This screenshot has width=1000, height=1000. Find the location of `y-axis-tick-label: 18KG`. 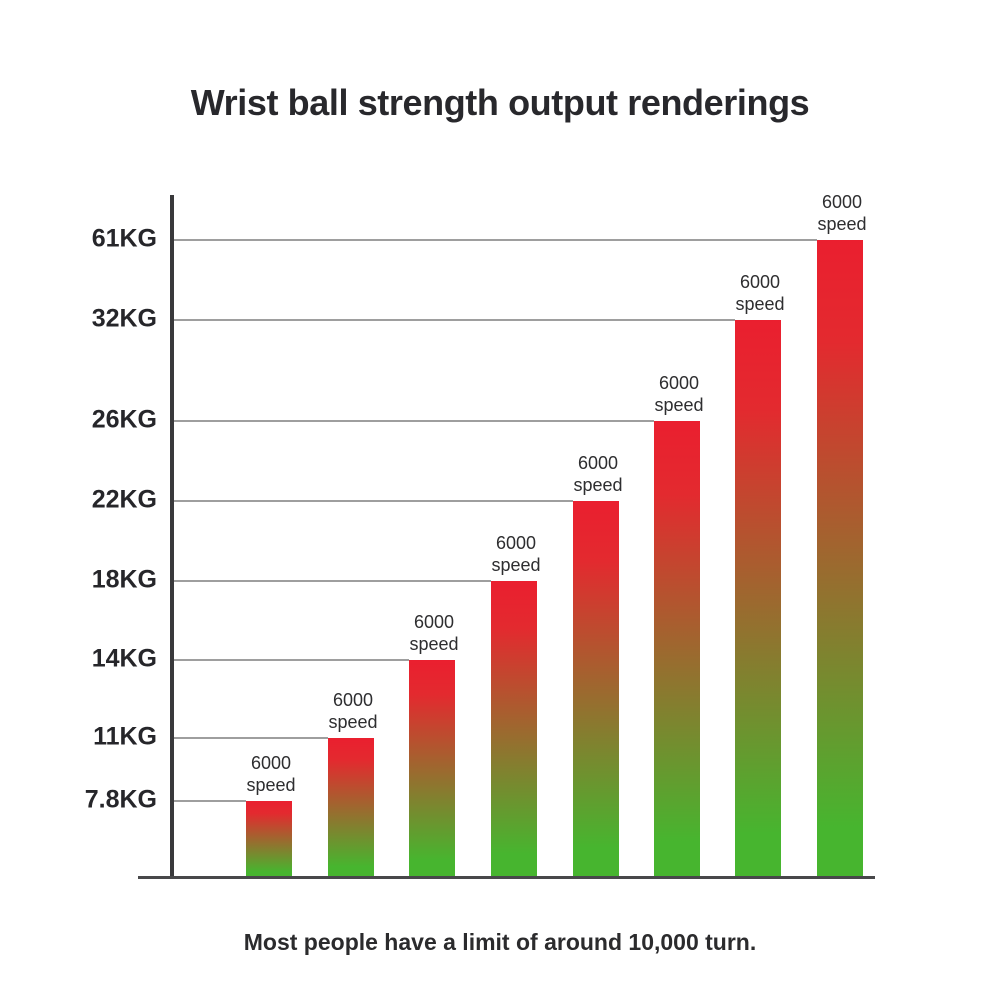

y-axis-tick-label: 18KG is located at coordinates (124, 579).